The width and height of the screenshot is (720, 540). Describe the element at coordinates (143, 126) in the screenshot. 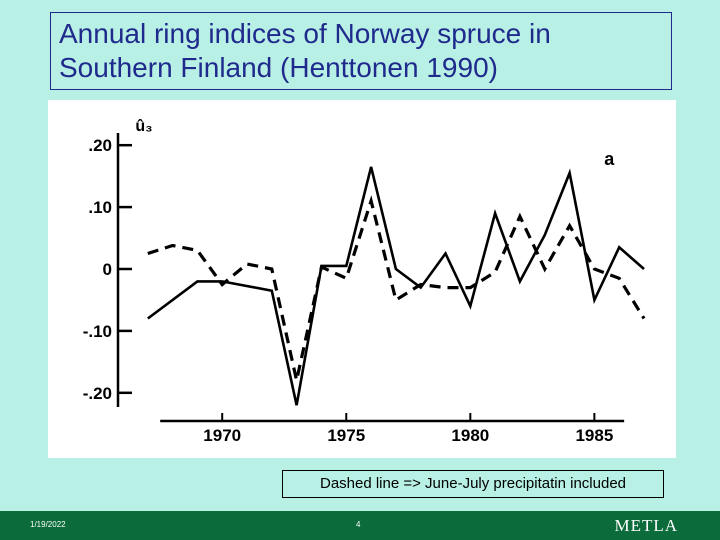

I see `y-axis-label: û₃` at that location.